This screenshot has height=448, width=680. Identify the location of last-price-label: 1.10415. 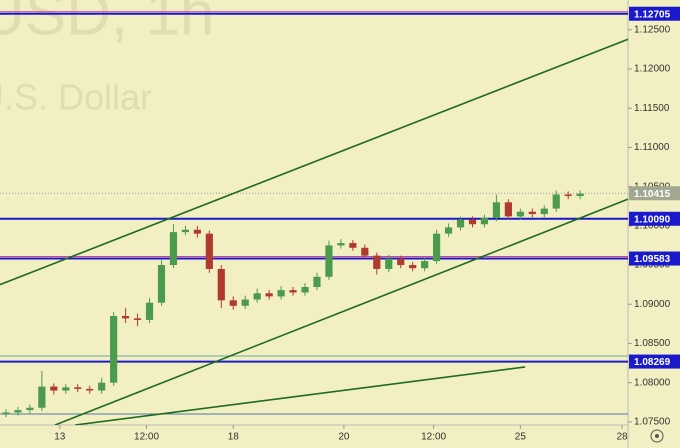
(652, 194).